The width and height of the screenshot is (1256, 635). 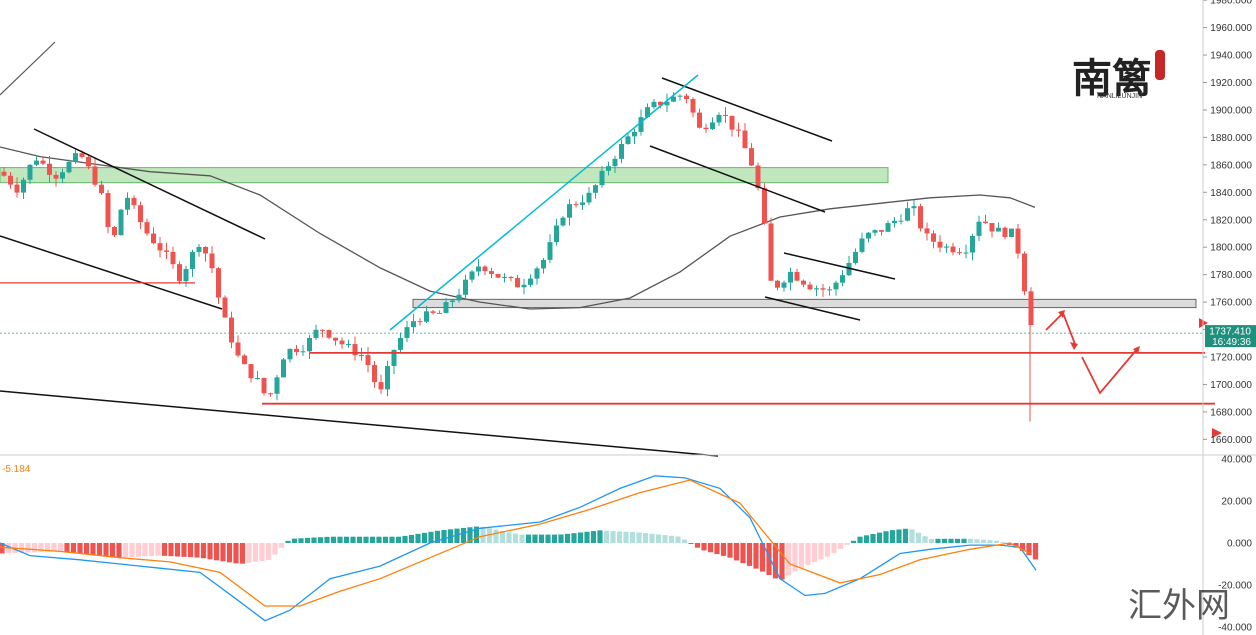 I want to click on flag-top, so click(x=839, y=266).